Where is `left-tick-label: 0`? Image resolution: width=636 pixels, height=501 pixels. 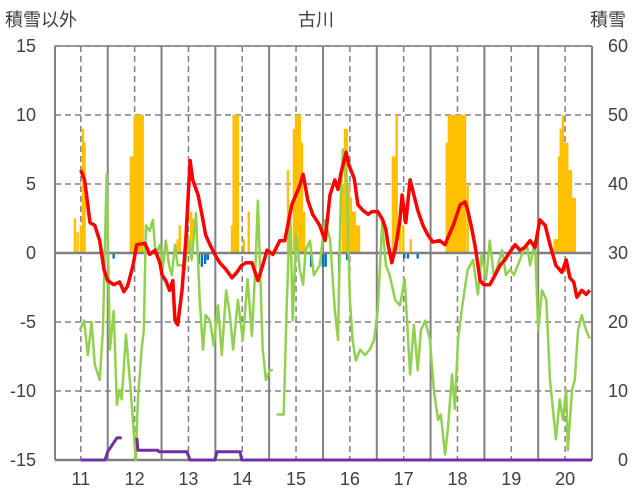
left-tick-label: 0 is located at coordinates (31, 253).